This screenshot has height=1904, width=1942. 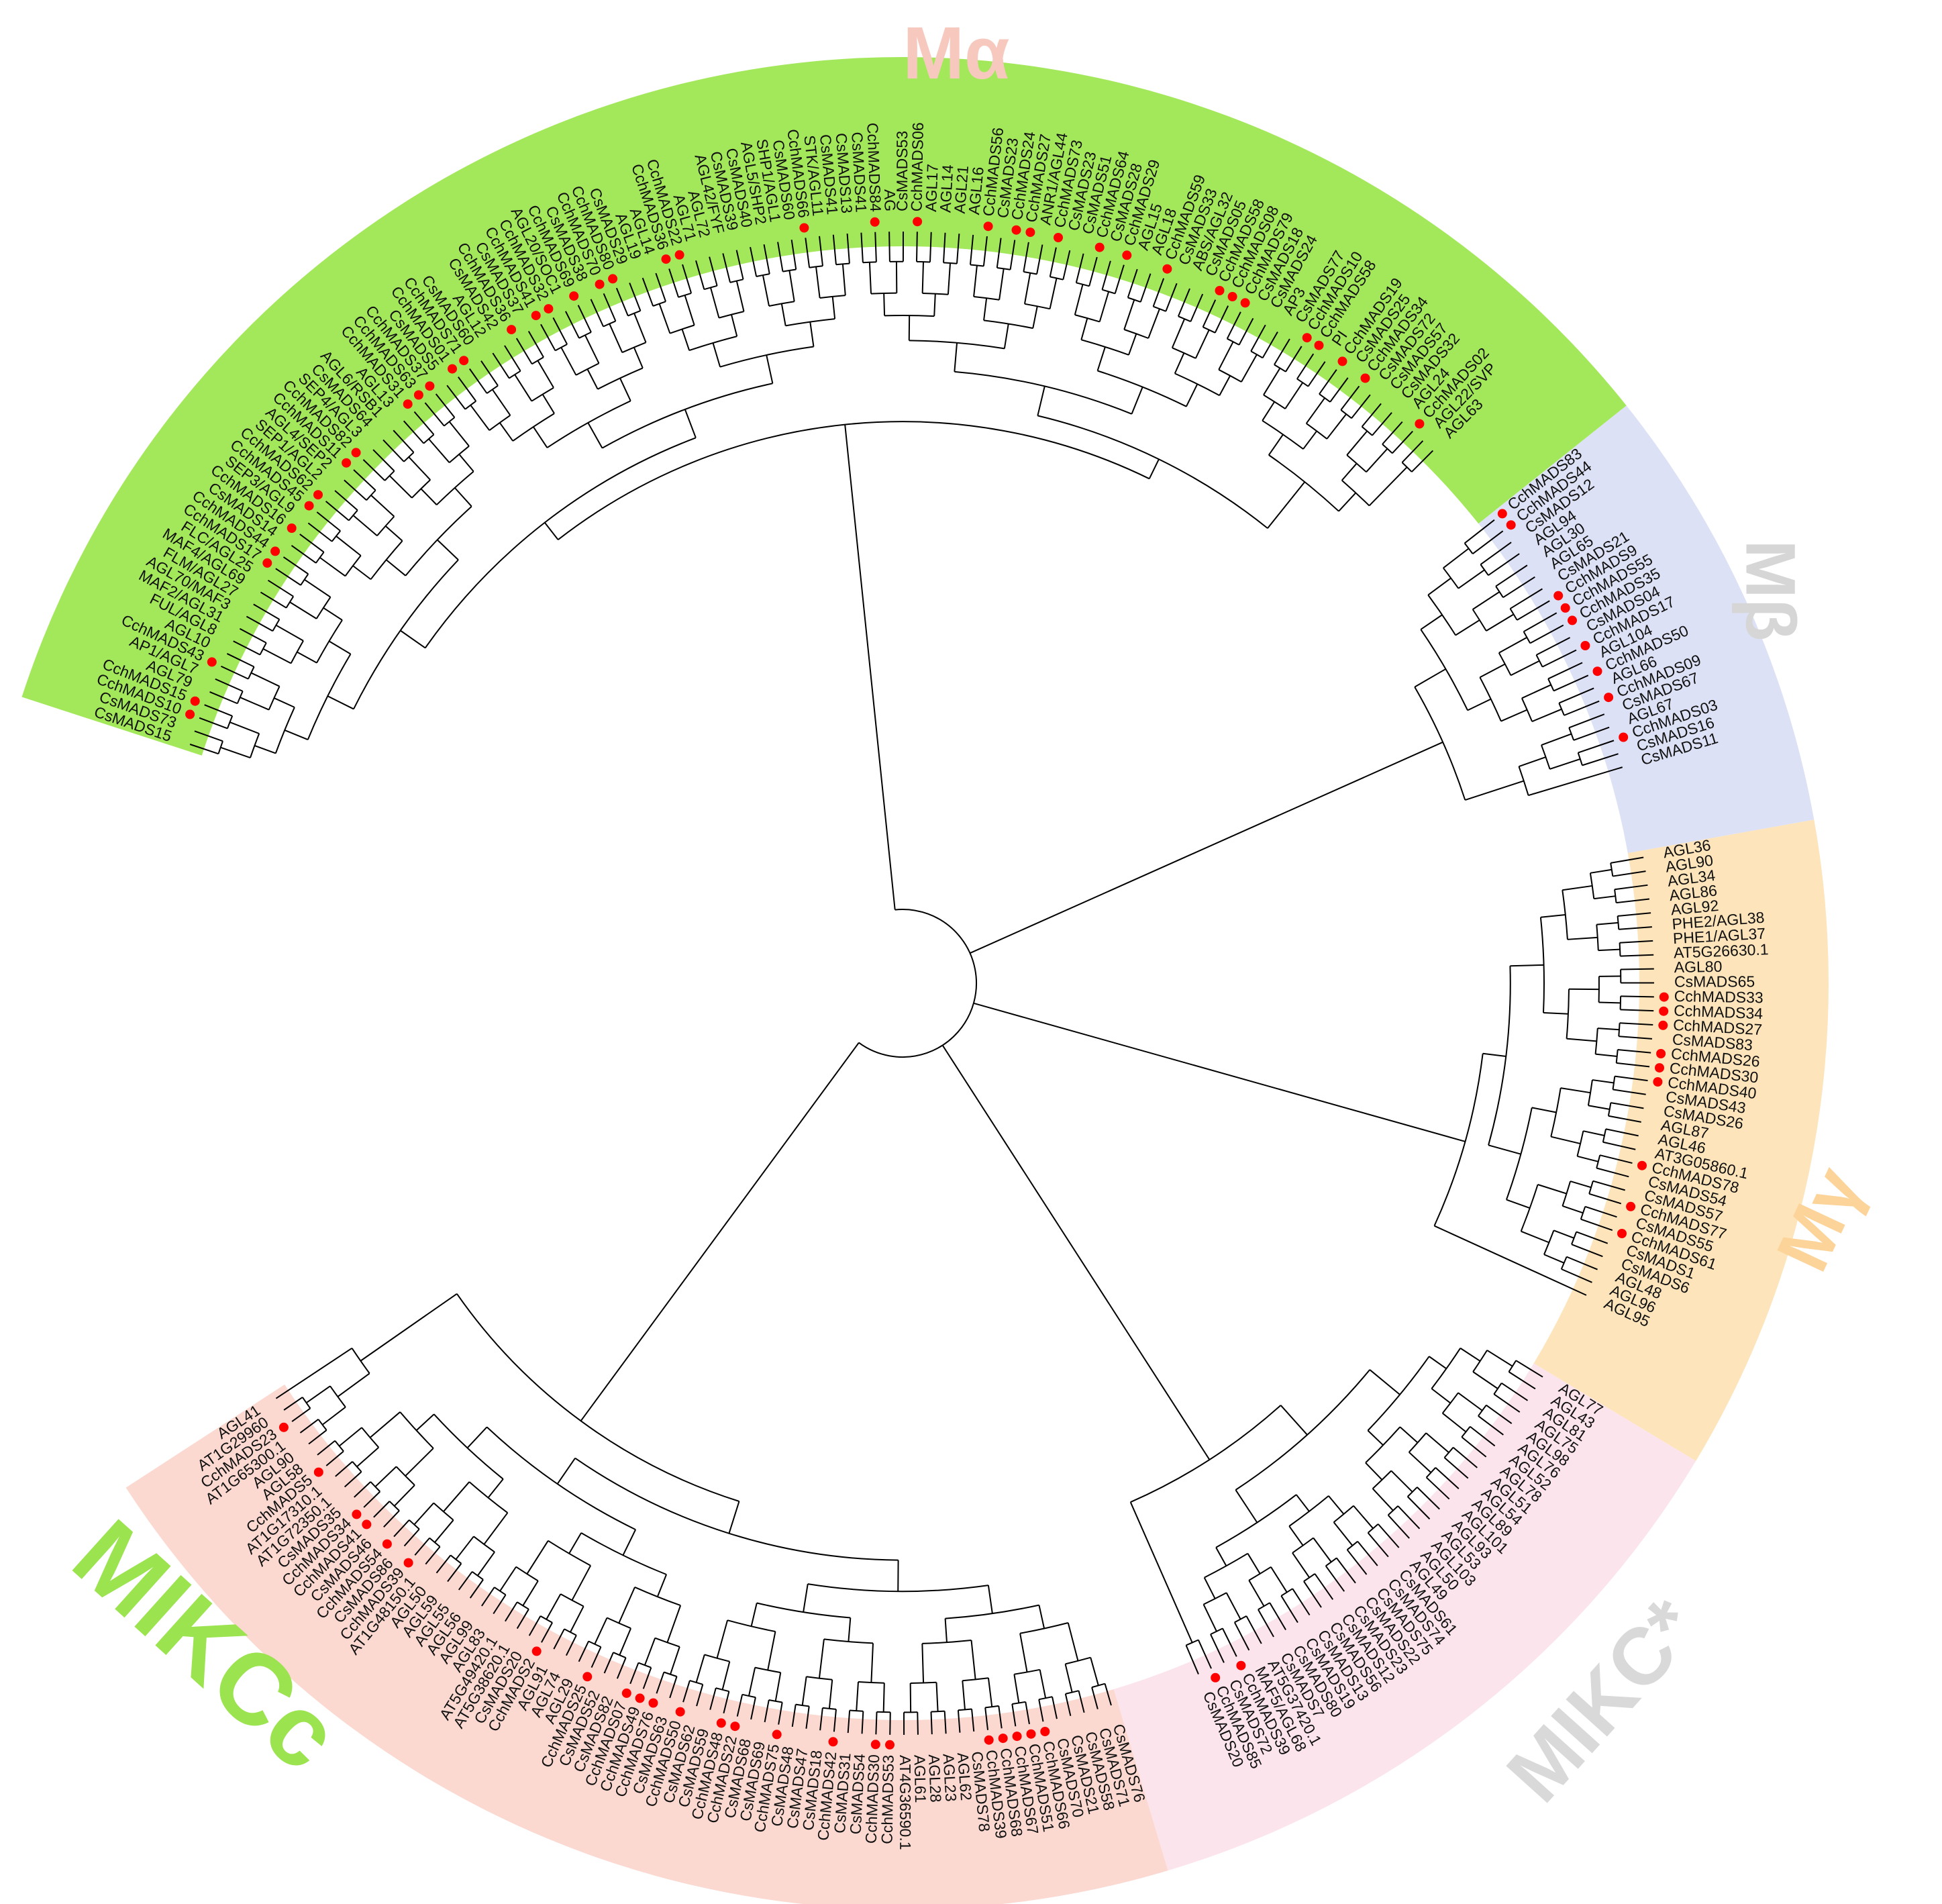 What do you see at coordinates (1719, 1011) in the screenshot?
I see `leaf-label: CchMADS34` at bounding box center [1719, 1011].